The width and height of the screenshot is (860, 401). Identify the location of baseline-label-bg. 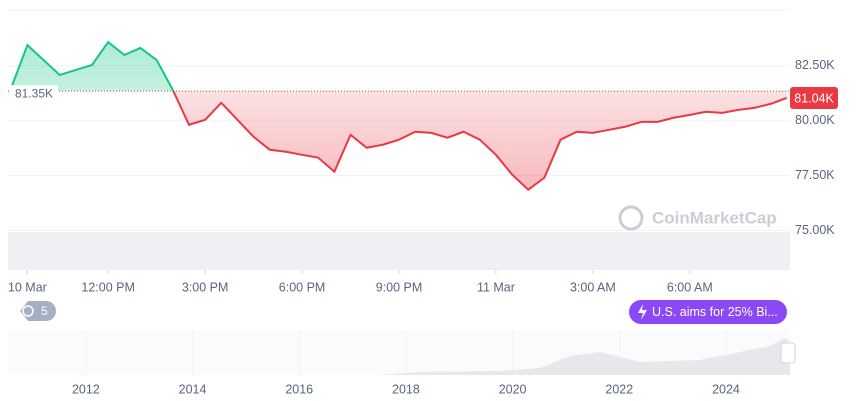
(34, 92).